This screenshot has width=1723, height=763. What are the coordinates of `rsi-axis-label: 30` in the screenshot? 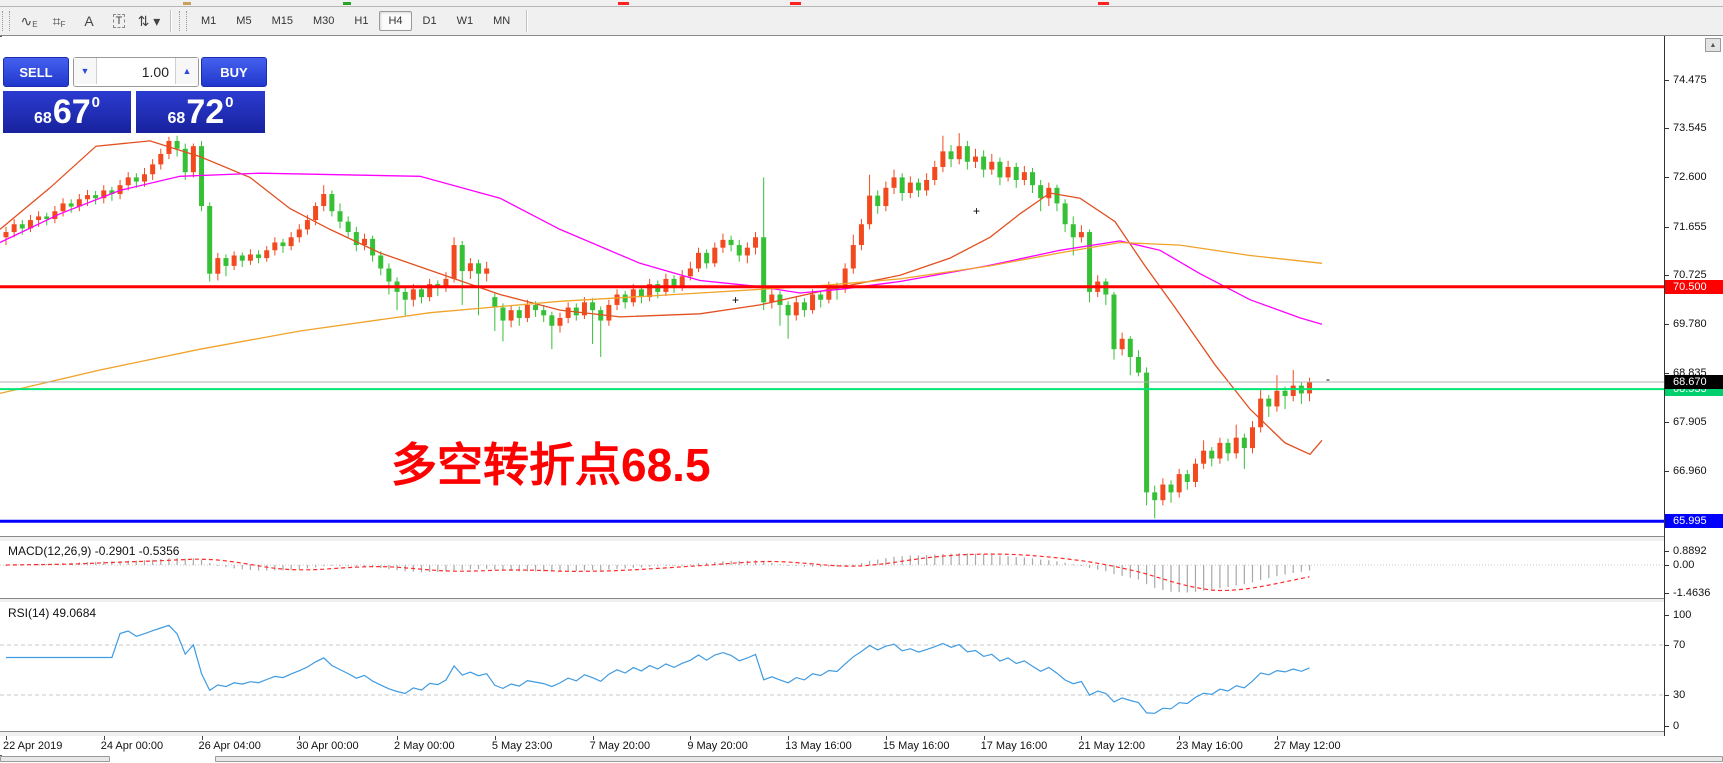 It's located at (1679, 695).